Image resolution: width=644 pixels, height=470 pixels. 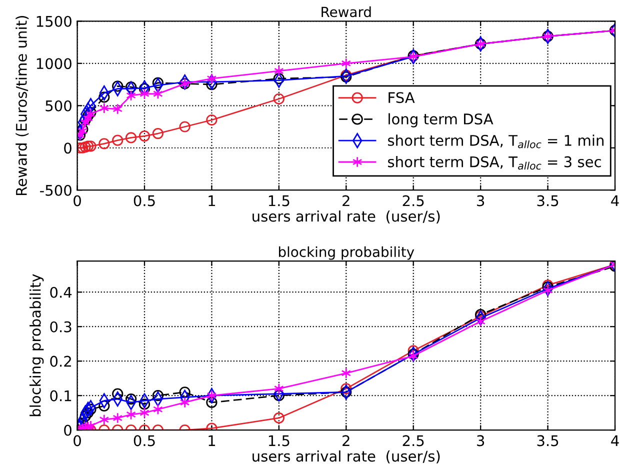 I want to click on y-tick-label: 500, so click(x=59, y=106).